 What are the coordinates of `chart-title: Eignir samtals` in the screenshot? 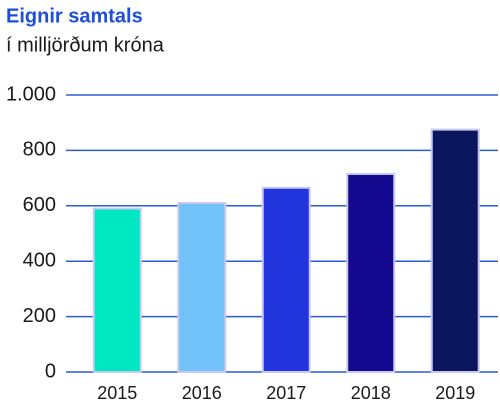 It's located at (74, 16).